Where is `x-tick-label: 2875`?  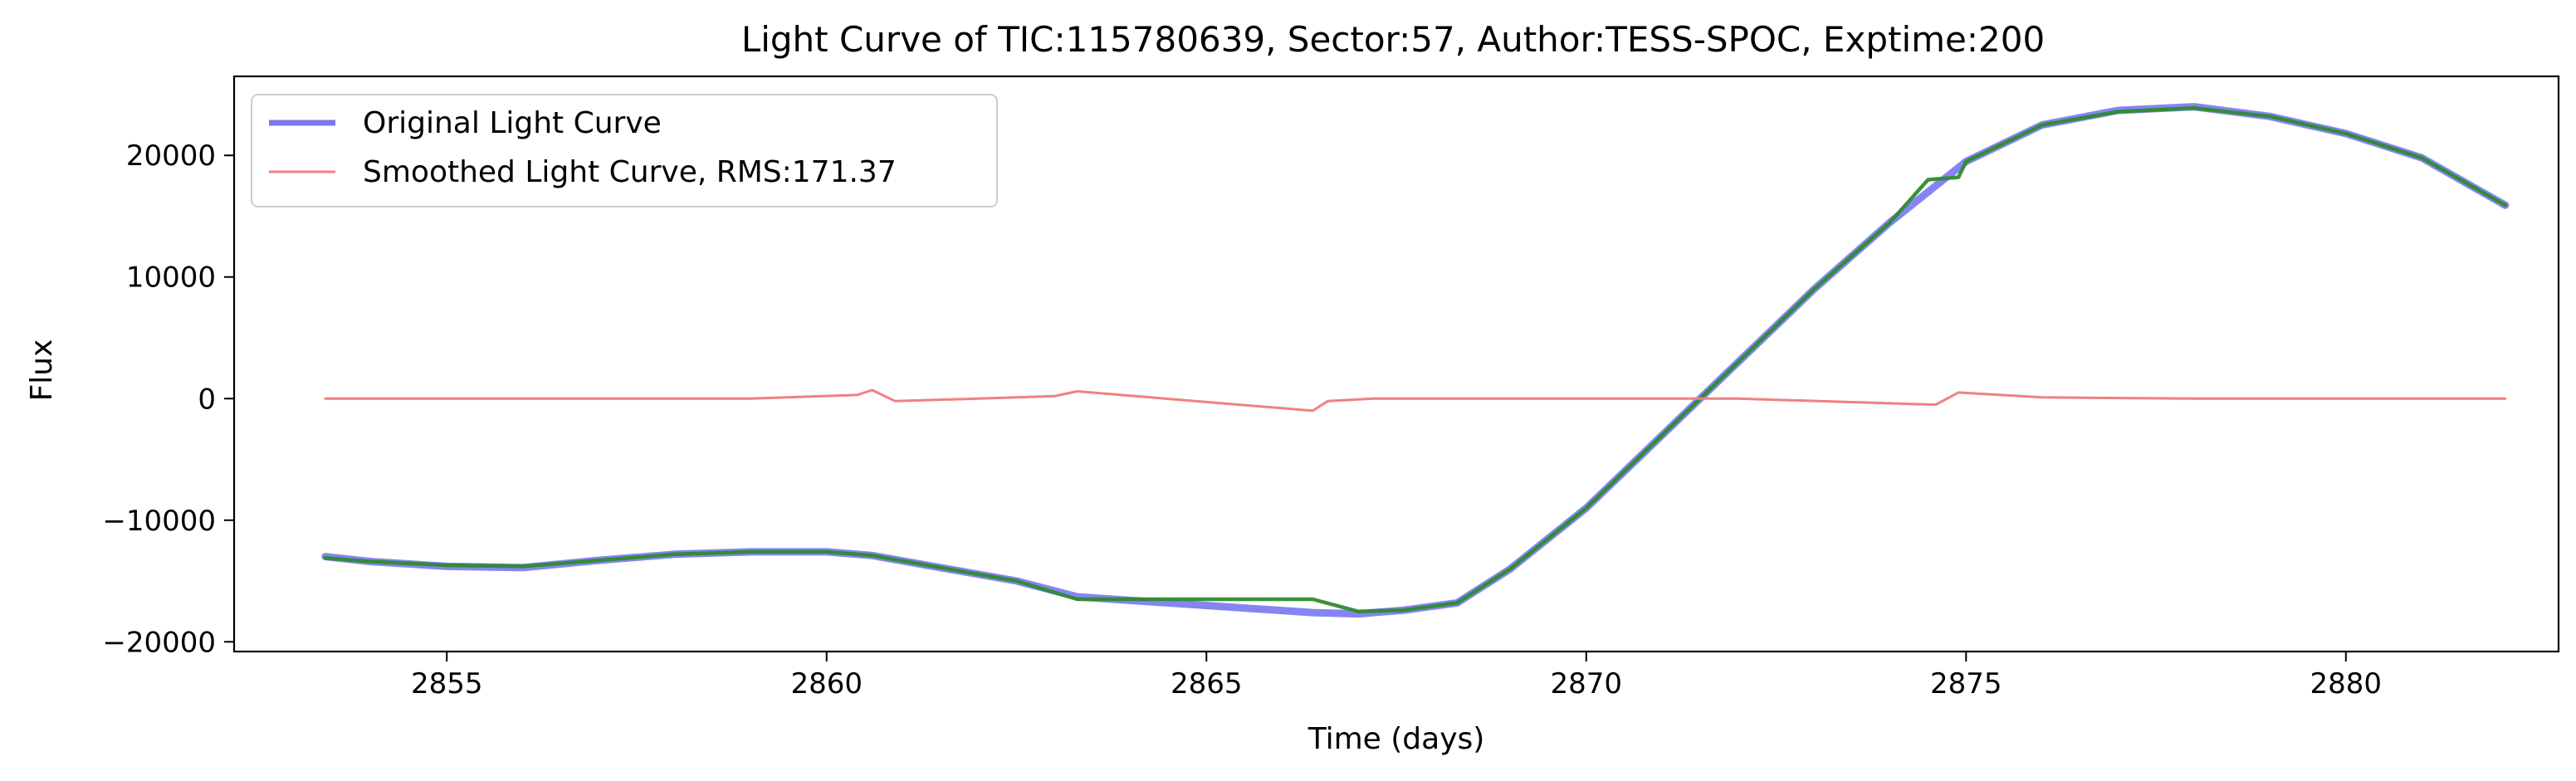
x-tick-label: 2875 is located at coordinates (1966, 683).